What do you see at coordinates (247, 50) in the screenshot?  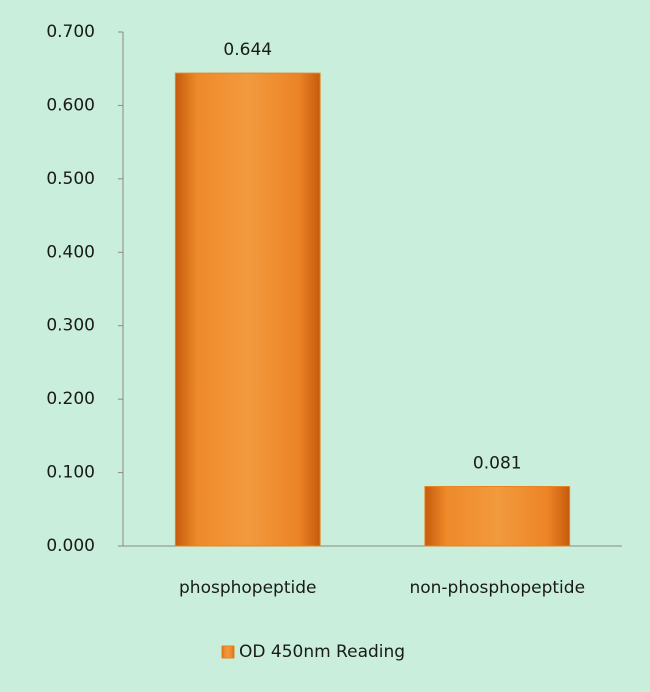 I see `value-label: 0.644` at bounding box center [247, 50].